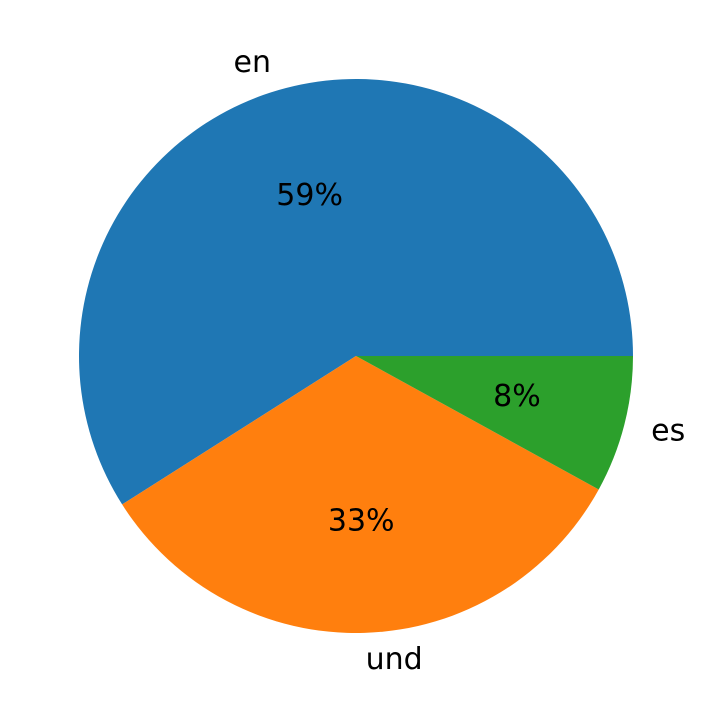 Image resolution: width=712 pixels, height=713 pixels. Describe the element at coordinates (394, 659) in the screenshot. I see `slice-label: und` at that location.